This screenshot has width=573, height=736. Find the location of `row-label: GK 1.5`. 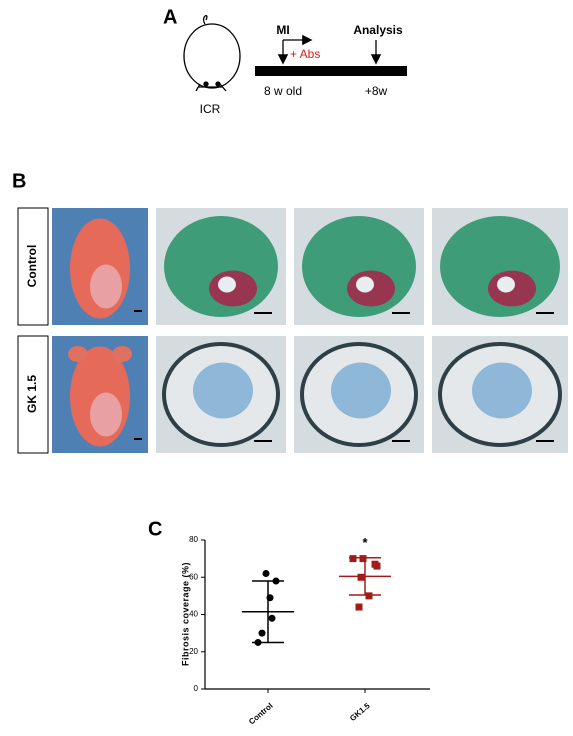

row-label: GK 1.5 is located at coordinates (32, 394).